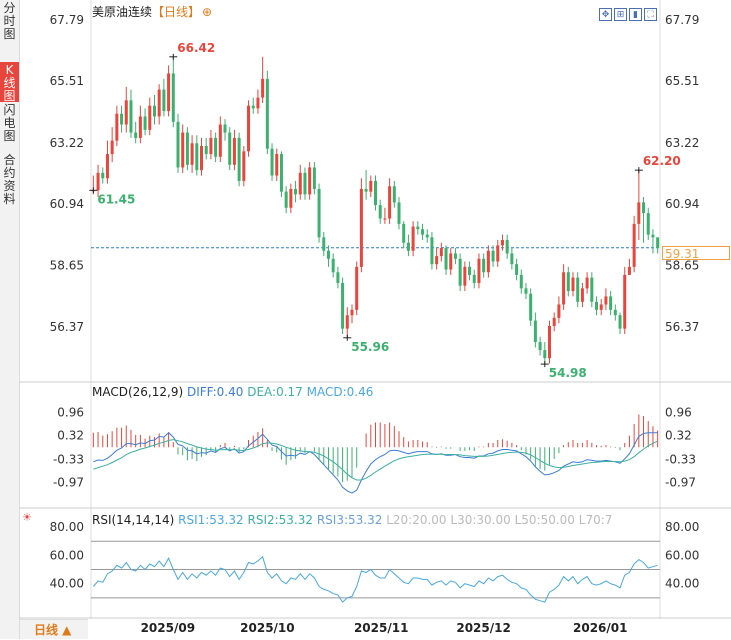  What do you see at coordinates (54, 629) in the screenshot?
I see `period-selector: 日线 ▲` at bounding box center [54, 629].